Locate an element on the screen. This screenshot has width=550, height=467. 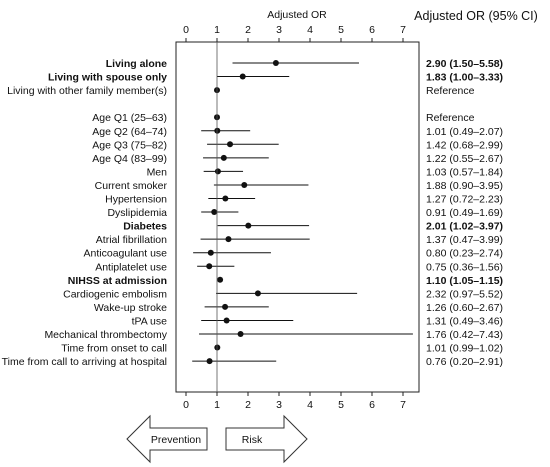
risk-arrow: Risk is located at coordinates (266, 439).